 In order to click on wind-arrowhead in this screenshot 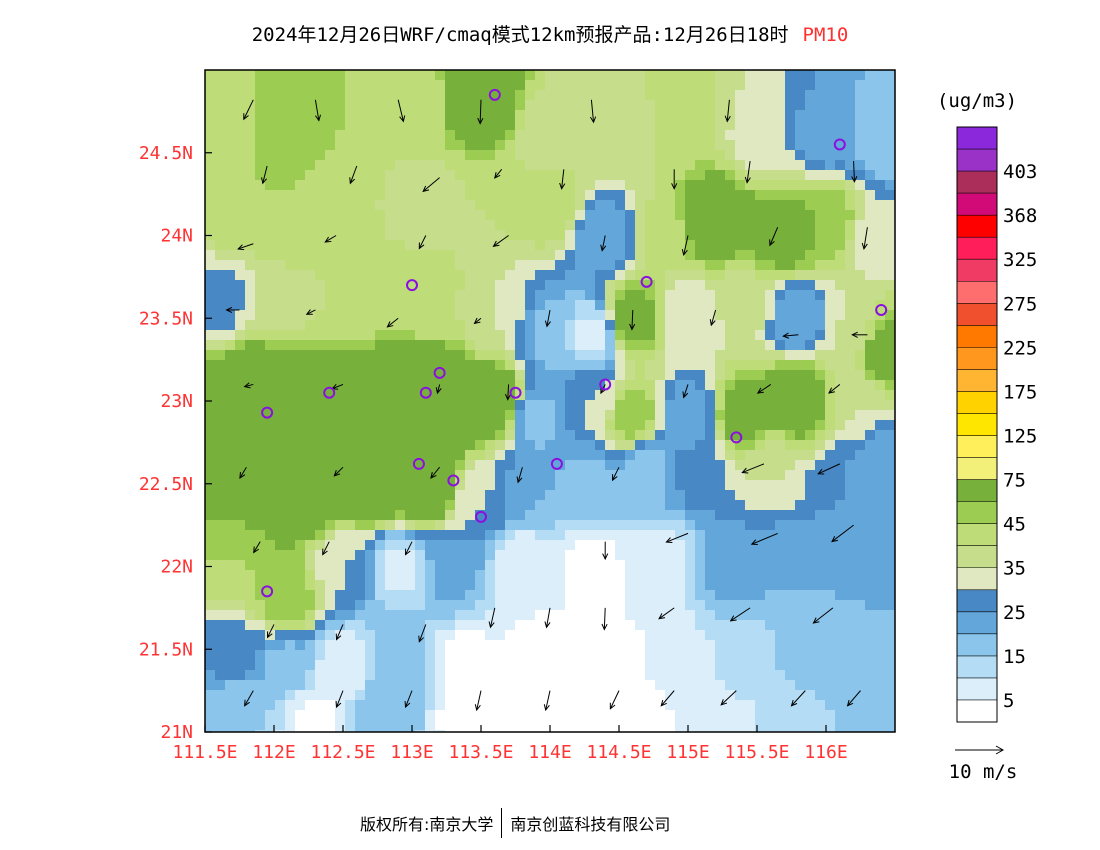, I will do `click(247, 703)`.